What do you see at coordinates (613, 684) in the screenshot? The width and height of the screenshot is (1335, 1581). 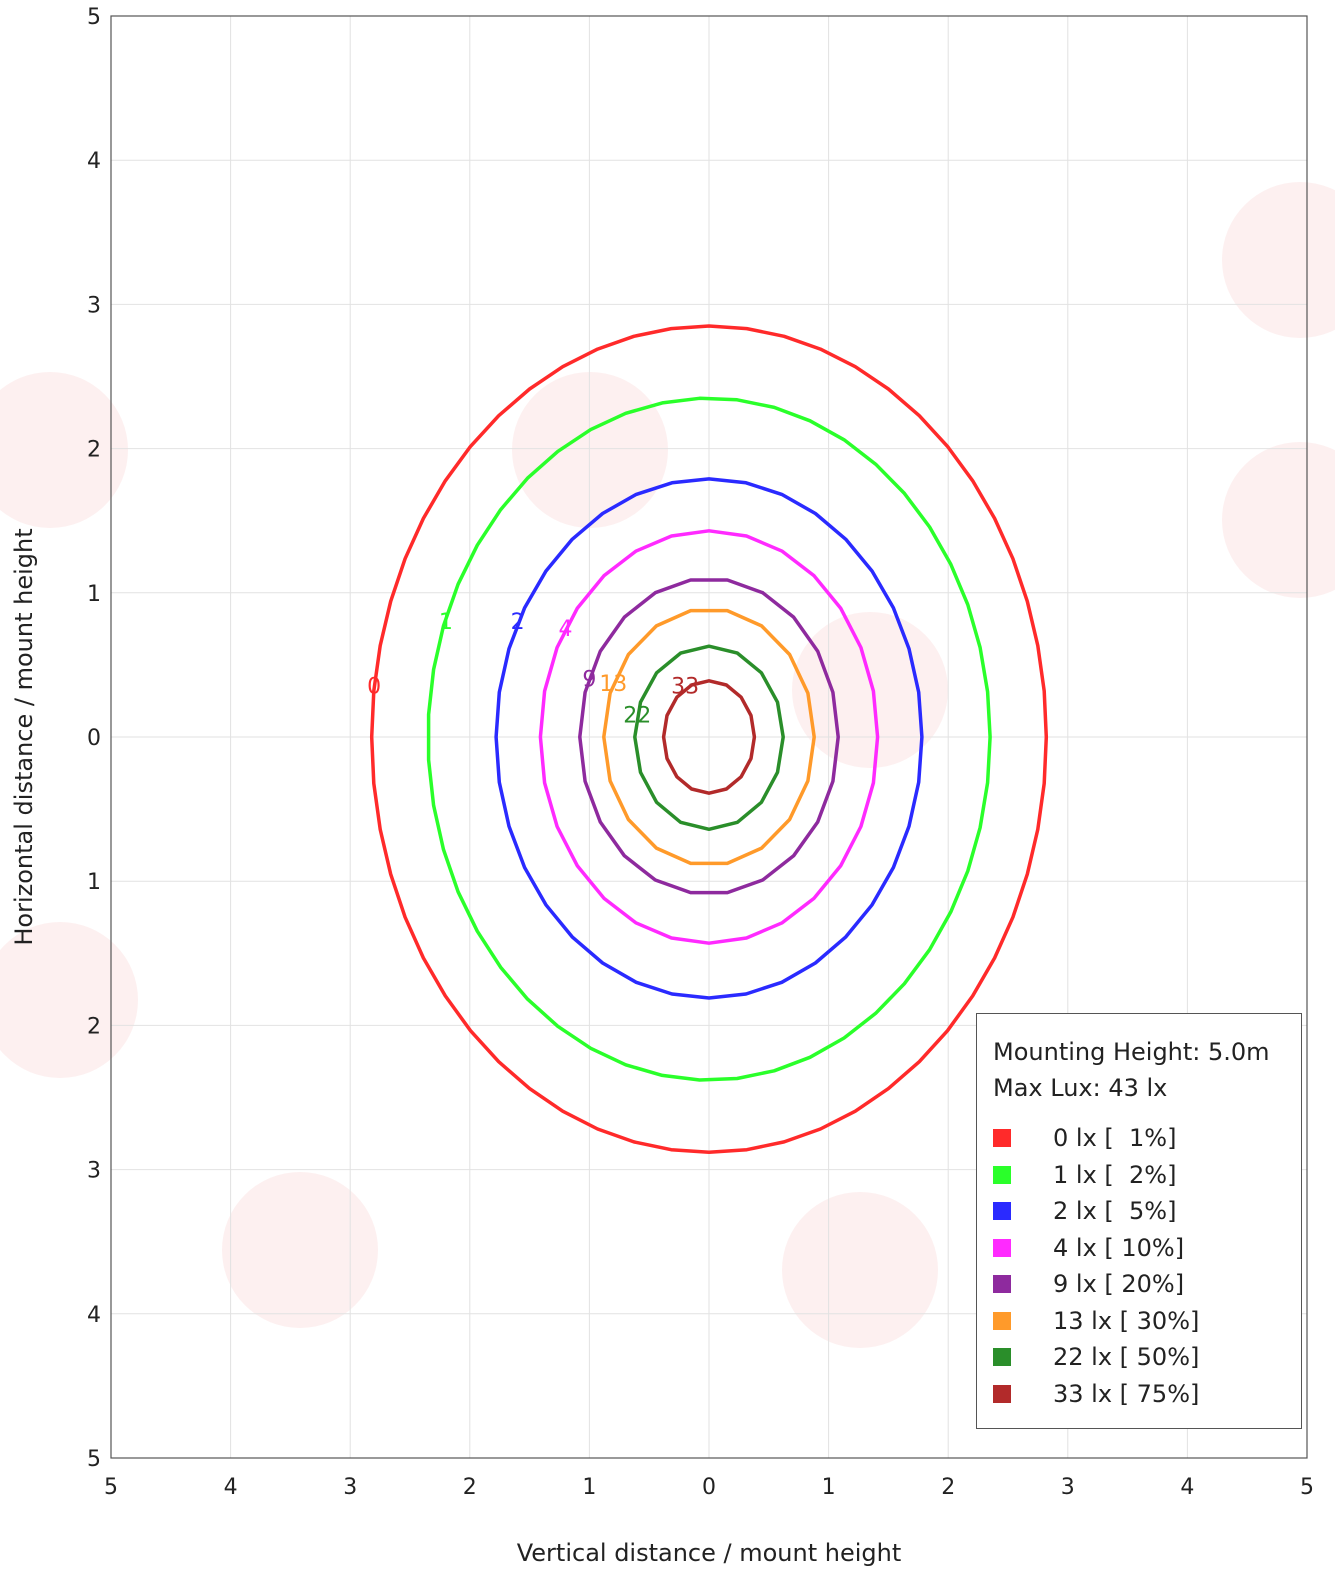 I see `contour-label-13: 13` at bounding box center [613, 684].